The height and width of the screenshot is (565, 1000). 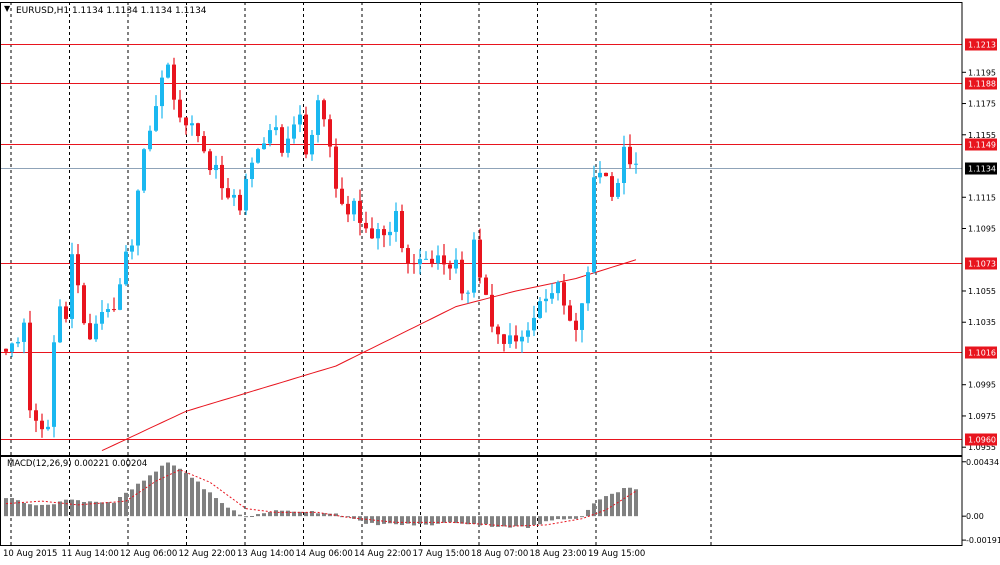 I want to click on time-tick-label: 18 Aug 23:00, so click(x=558, y=554).